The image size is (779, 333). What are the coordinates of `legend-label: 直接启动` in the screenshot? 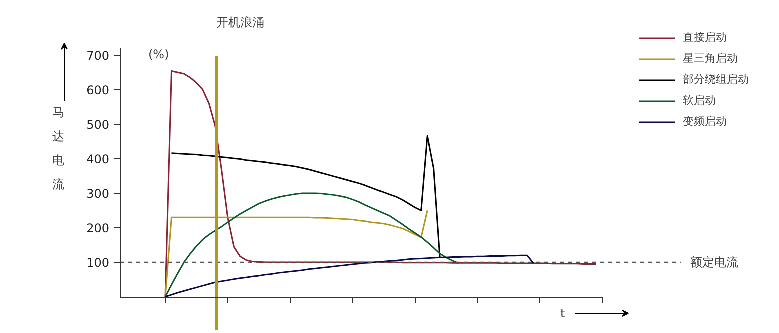 It's located at (705, 37).